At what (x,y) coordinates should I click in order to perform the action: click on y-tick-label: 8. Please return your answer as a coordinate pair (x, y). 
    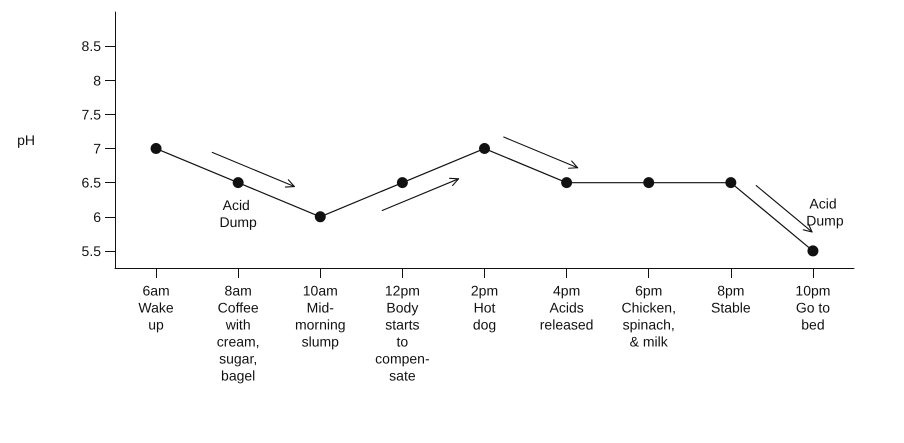
    Looking at the image, I should click on (97, 80).